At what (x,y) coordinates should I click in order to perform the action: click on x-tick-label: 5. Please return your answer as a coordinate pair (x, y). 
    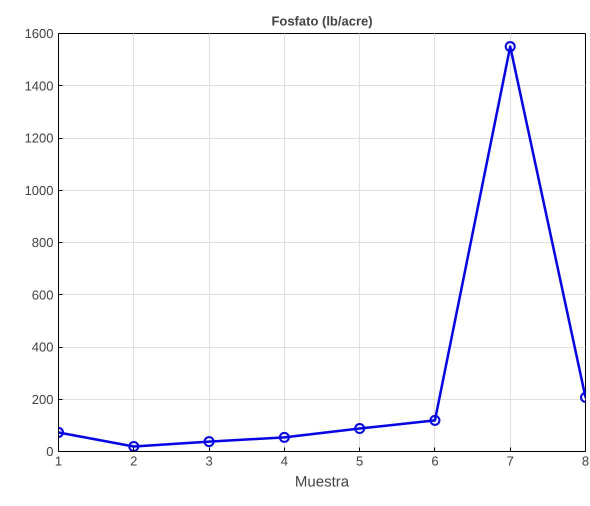
    Looking at the image, I should click on (360, 461).